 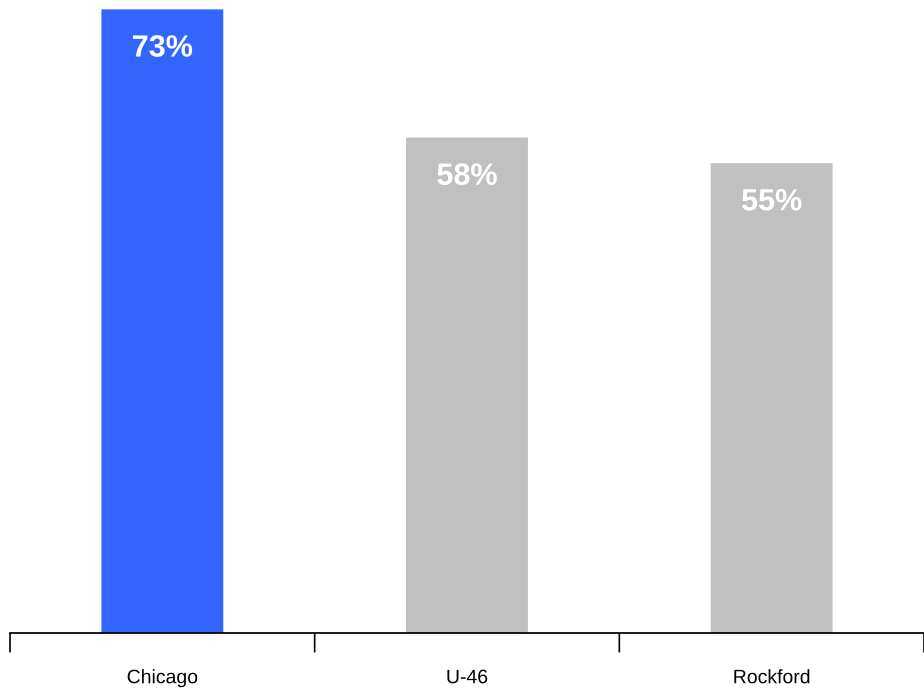 What do you see at coordinates (467, 677) in the screenshot?
I see `x-tick-label: U-46` at bounding box center [467, 677].